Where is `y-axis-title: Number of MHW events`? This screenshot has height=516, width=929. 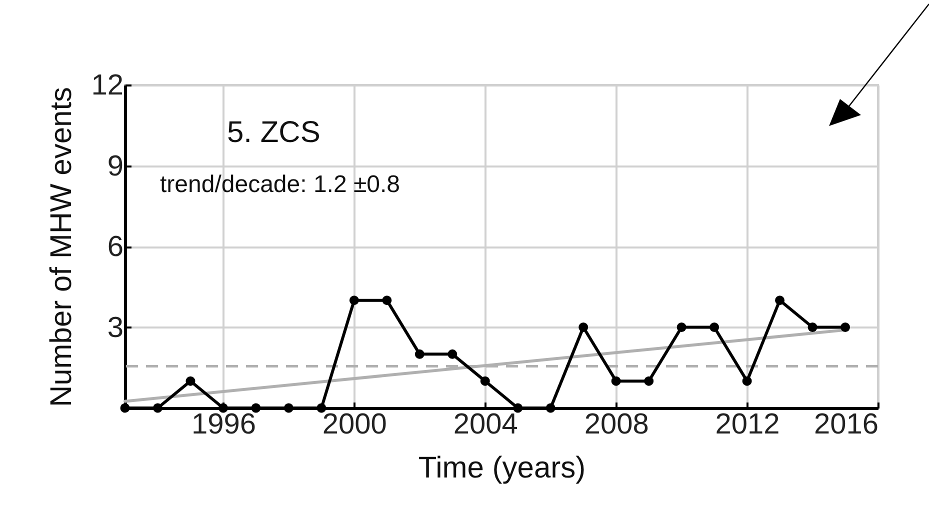
y-axis-title: Number of MHW events is located at coordinates (61, 247).